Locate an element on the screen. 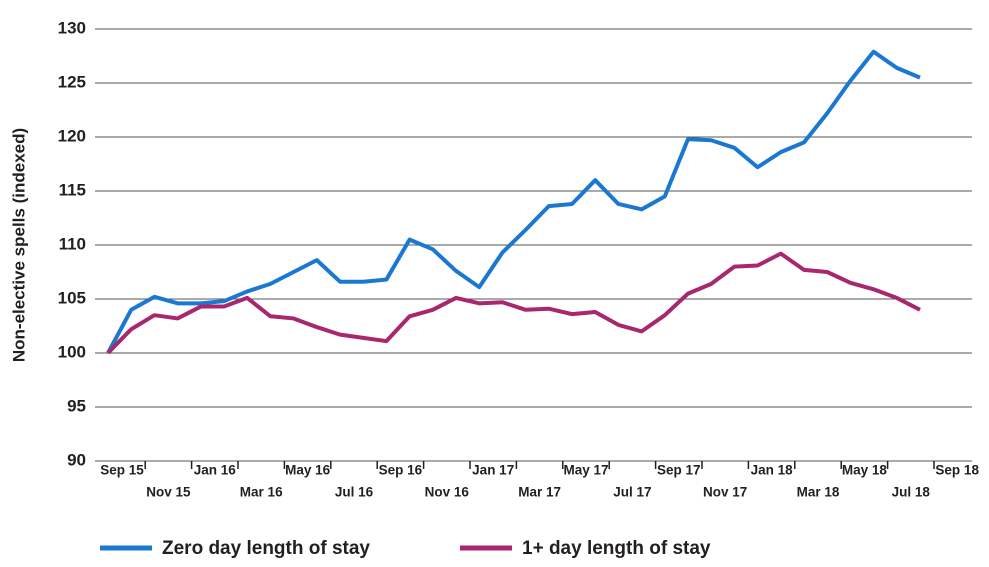  y-tick-label: 125 is located at coordinates (72, 81).